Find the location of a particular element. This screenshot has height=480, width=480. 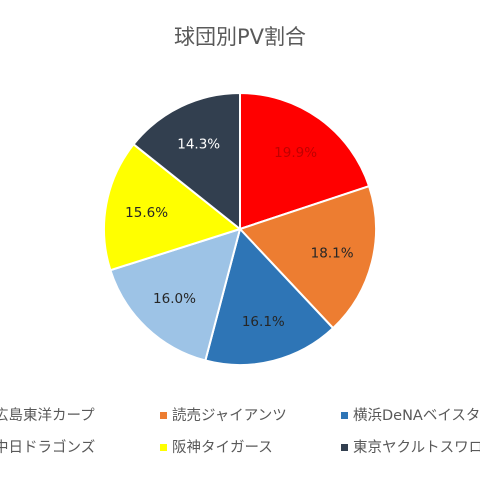

legend-label: 横浜DeNAベイスターズ is located at coordinates (416, 415).